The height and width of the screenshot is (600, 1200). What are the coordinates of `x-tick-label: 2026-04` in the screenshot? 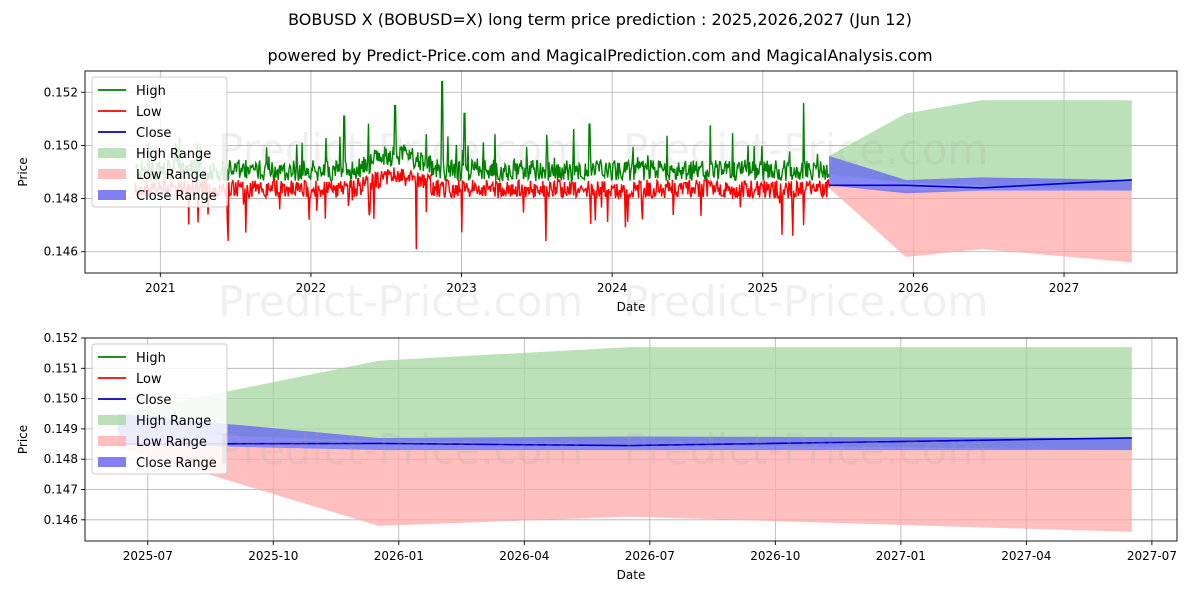 It's located at (524, 556).